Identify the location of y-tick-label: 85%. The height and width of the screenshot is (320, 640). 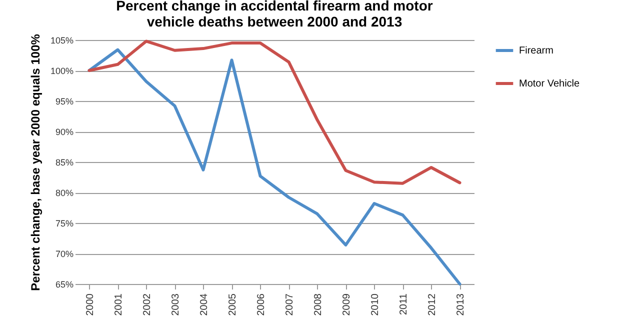
(64, 163).